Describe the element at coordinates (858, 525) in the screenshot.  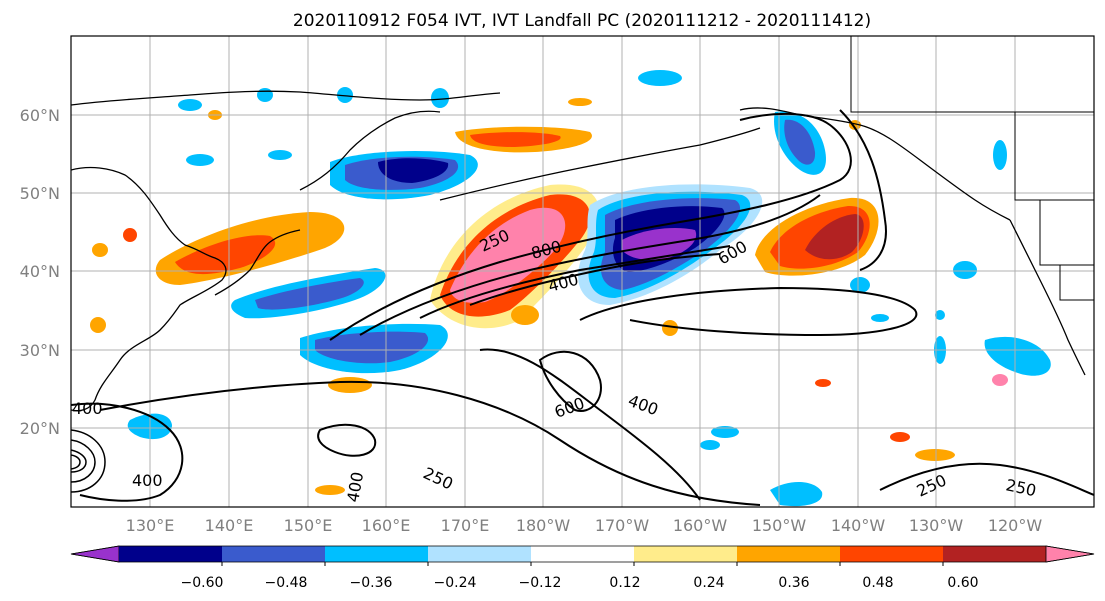
I see `lon-label: 140°W` at that location.